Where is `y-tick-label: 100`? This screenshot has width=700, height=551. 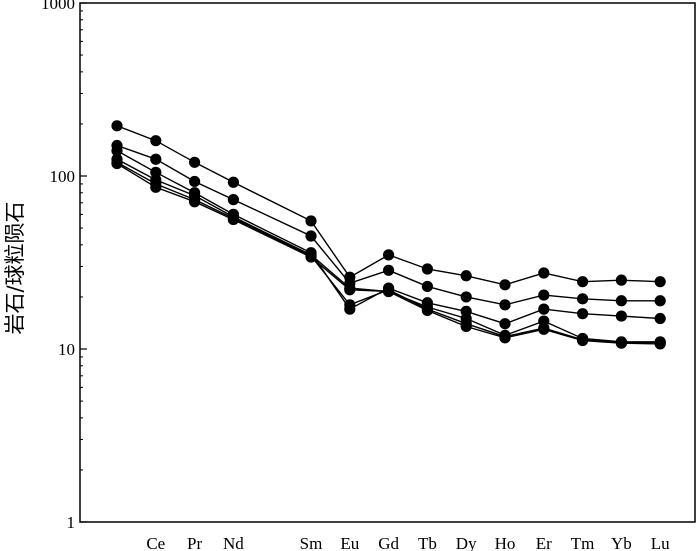 y-tick-label: 100 is located at coordinates (63, 176).